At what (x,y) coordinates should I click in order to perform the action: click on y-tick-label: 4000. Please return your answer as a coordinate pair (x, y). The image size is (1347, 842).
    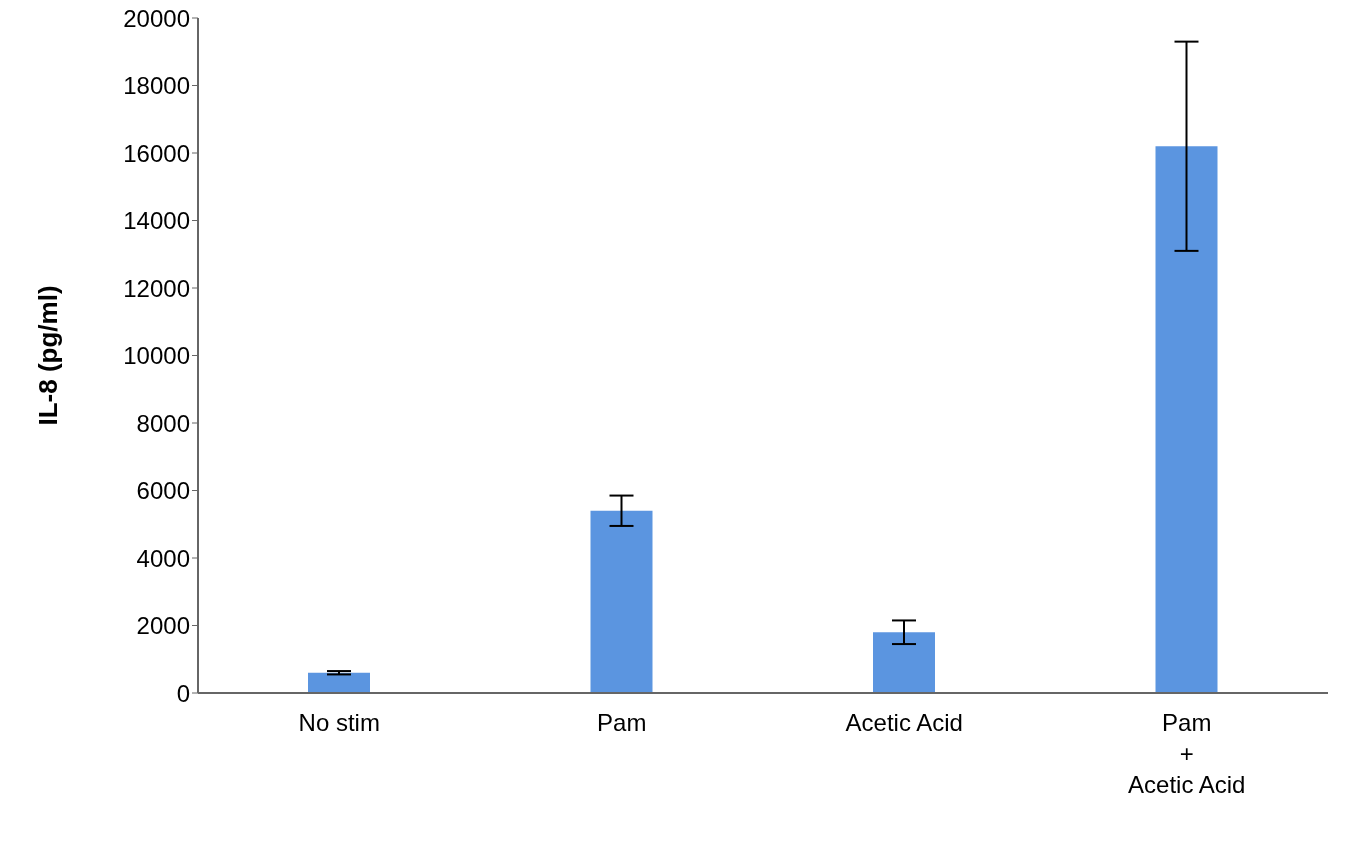
    Looking at the image, I should click on (163, 558).